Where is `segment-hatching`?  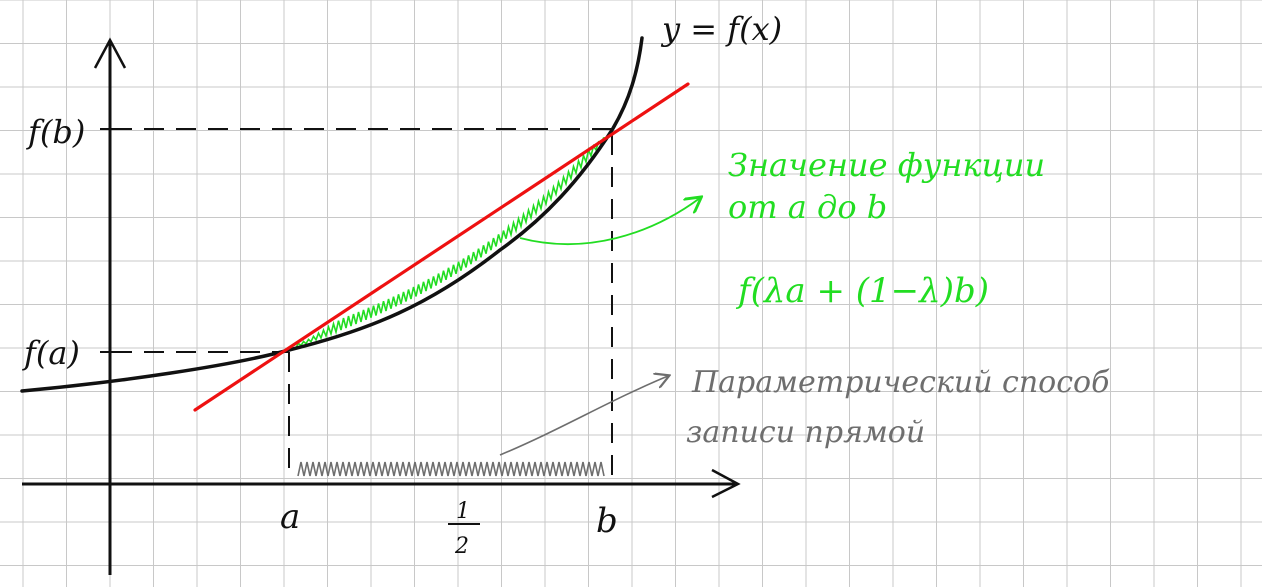
segment-hatching is located at coordinates (451, 469).